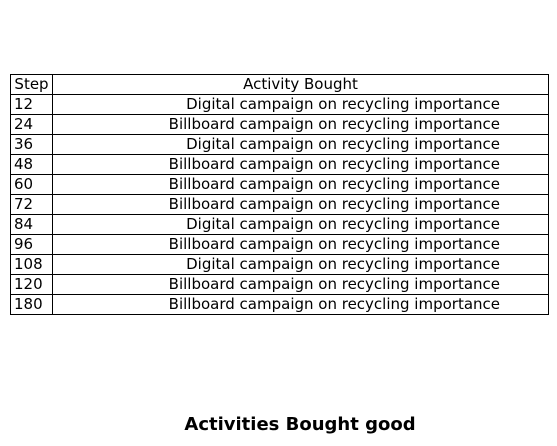 The width and height of the screenshot is (557, 446). I want to click on step-cell: 24, so click(31, 124).